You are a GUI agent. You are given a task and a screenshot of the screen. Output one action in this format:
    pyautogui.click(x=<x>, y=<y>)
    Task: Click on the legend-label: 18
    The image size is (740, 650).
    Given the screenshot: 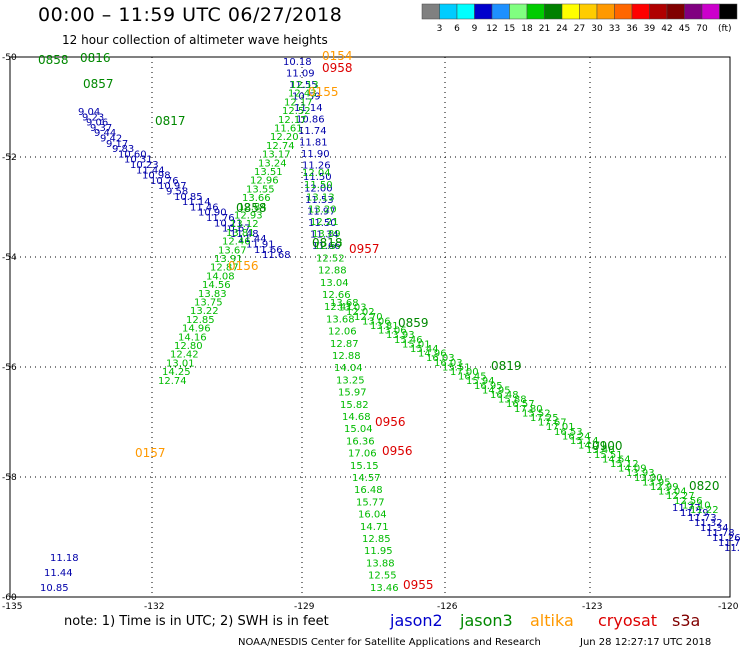 What is the action you would take?
    pyautogui.click(x=527, y=29)
    